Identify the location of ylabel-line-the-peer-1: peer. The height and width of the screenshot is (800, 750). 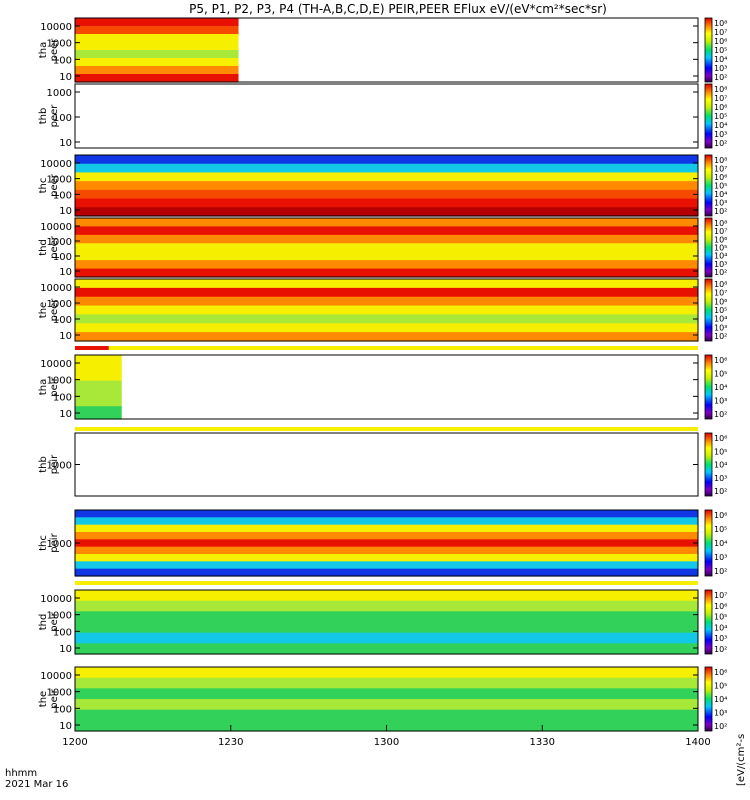
(54, 310).